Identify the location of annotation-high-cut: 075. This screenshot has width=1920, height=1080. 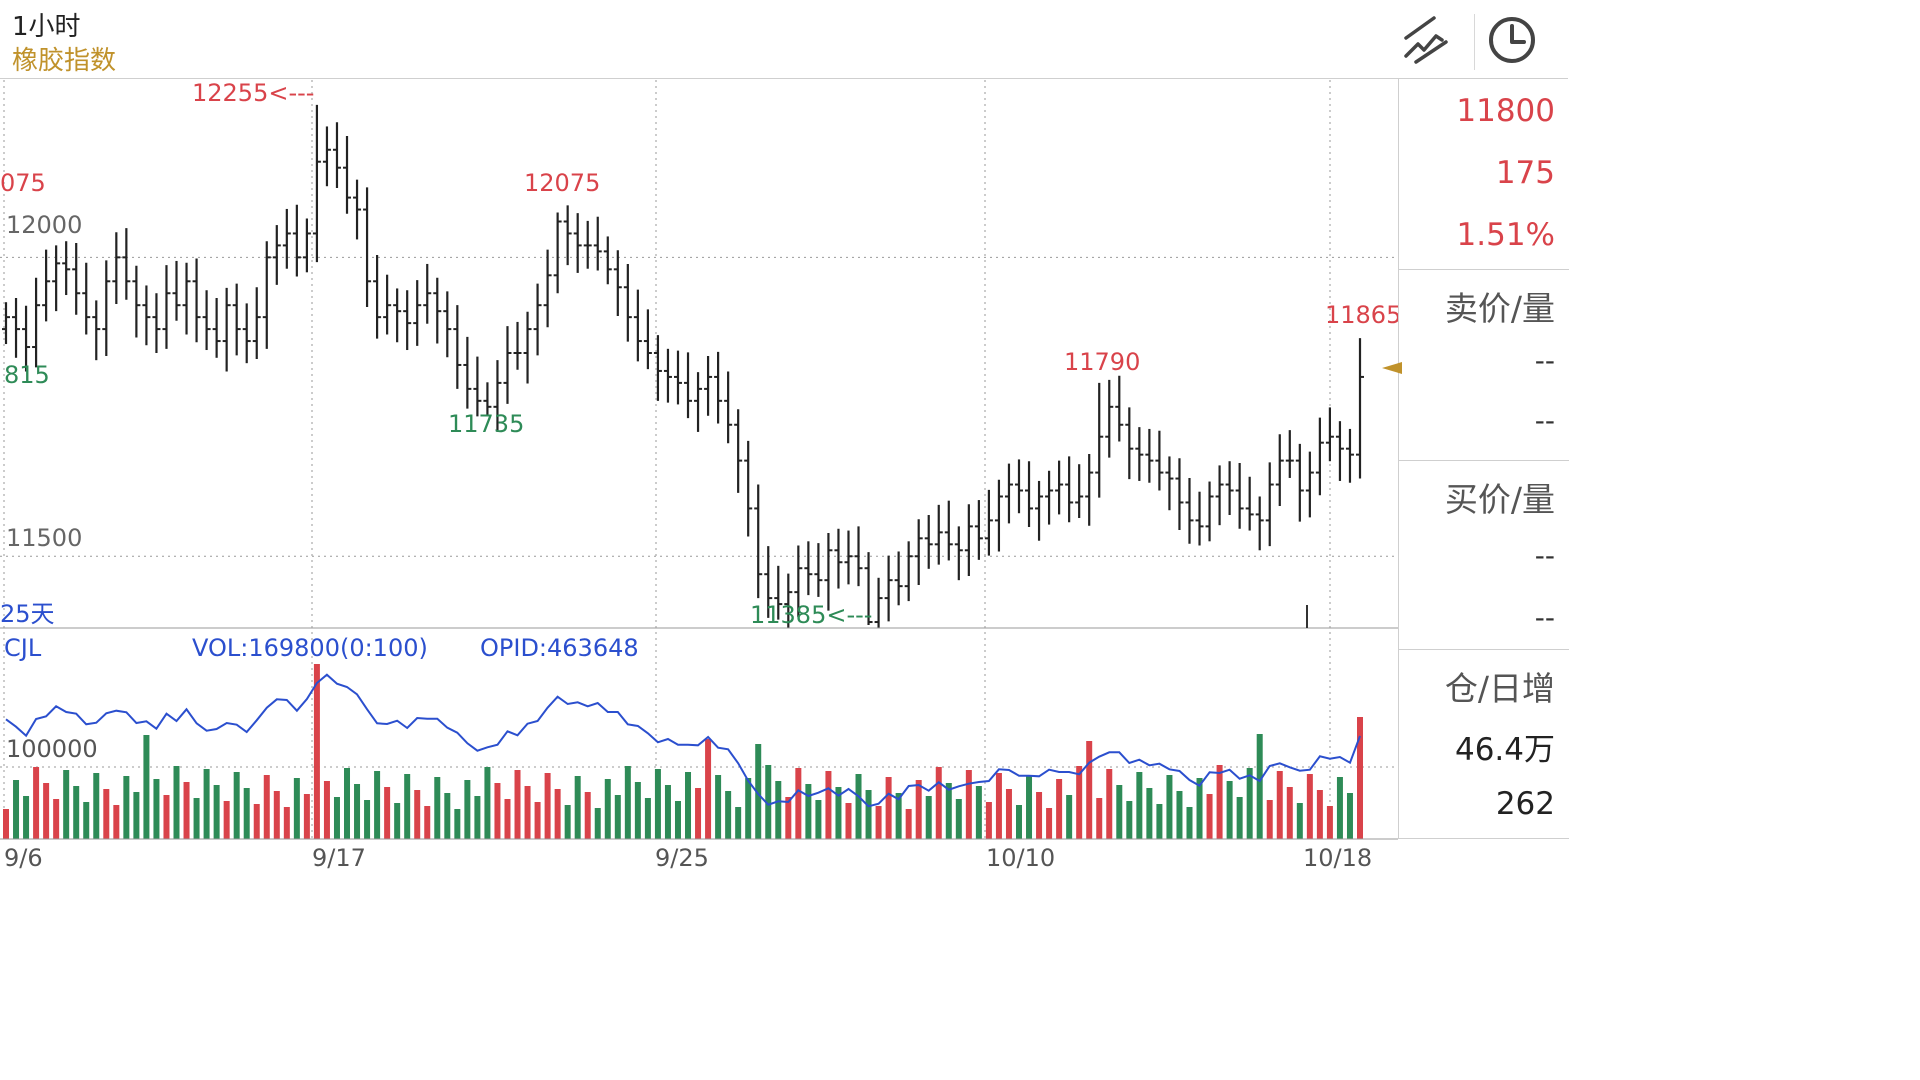
(23, 183).